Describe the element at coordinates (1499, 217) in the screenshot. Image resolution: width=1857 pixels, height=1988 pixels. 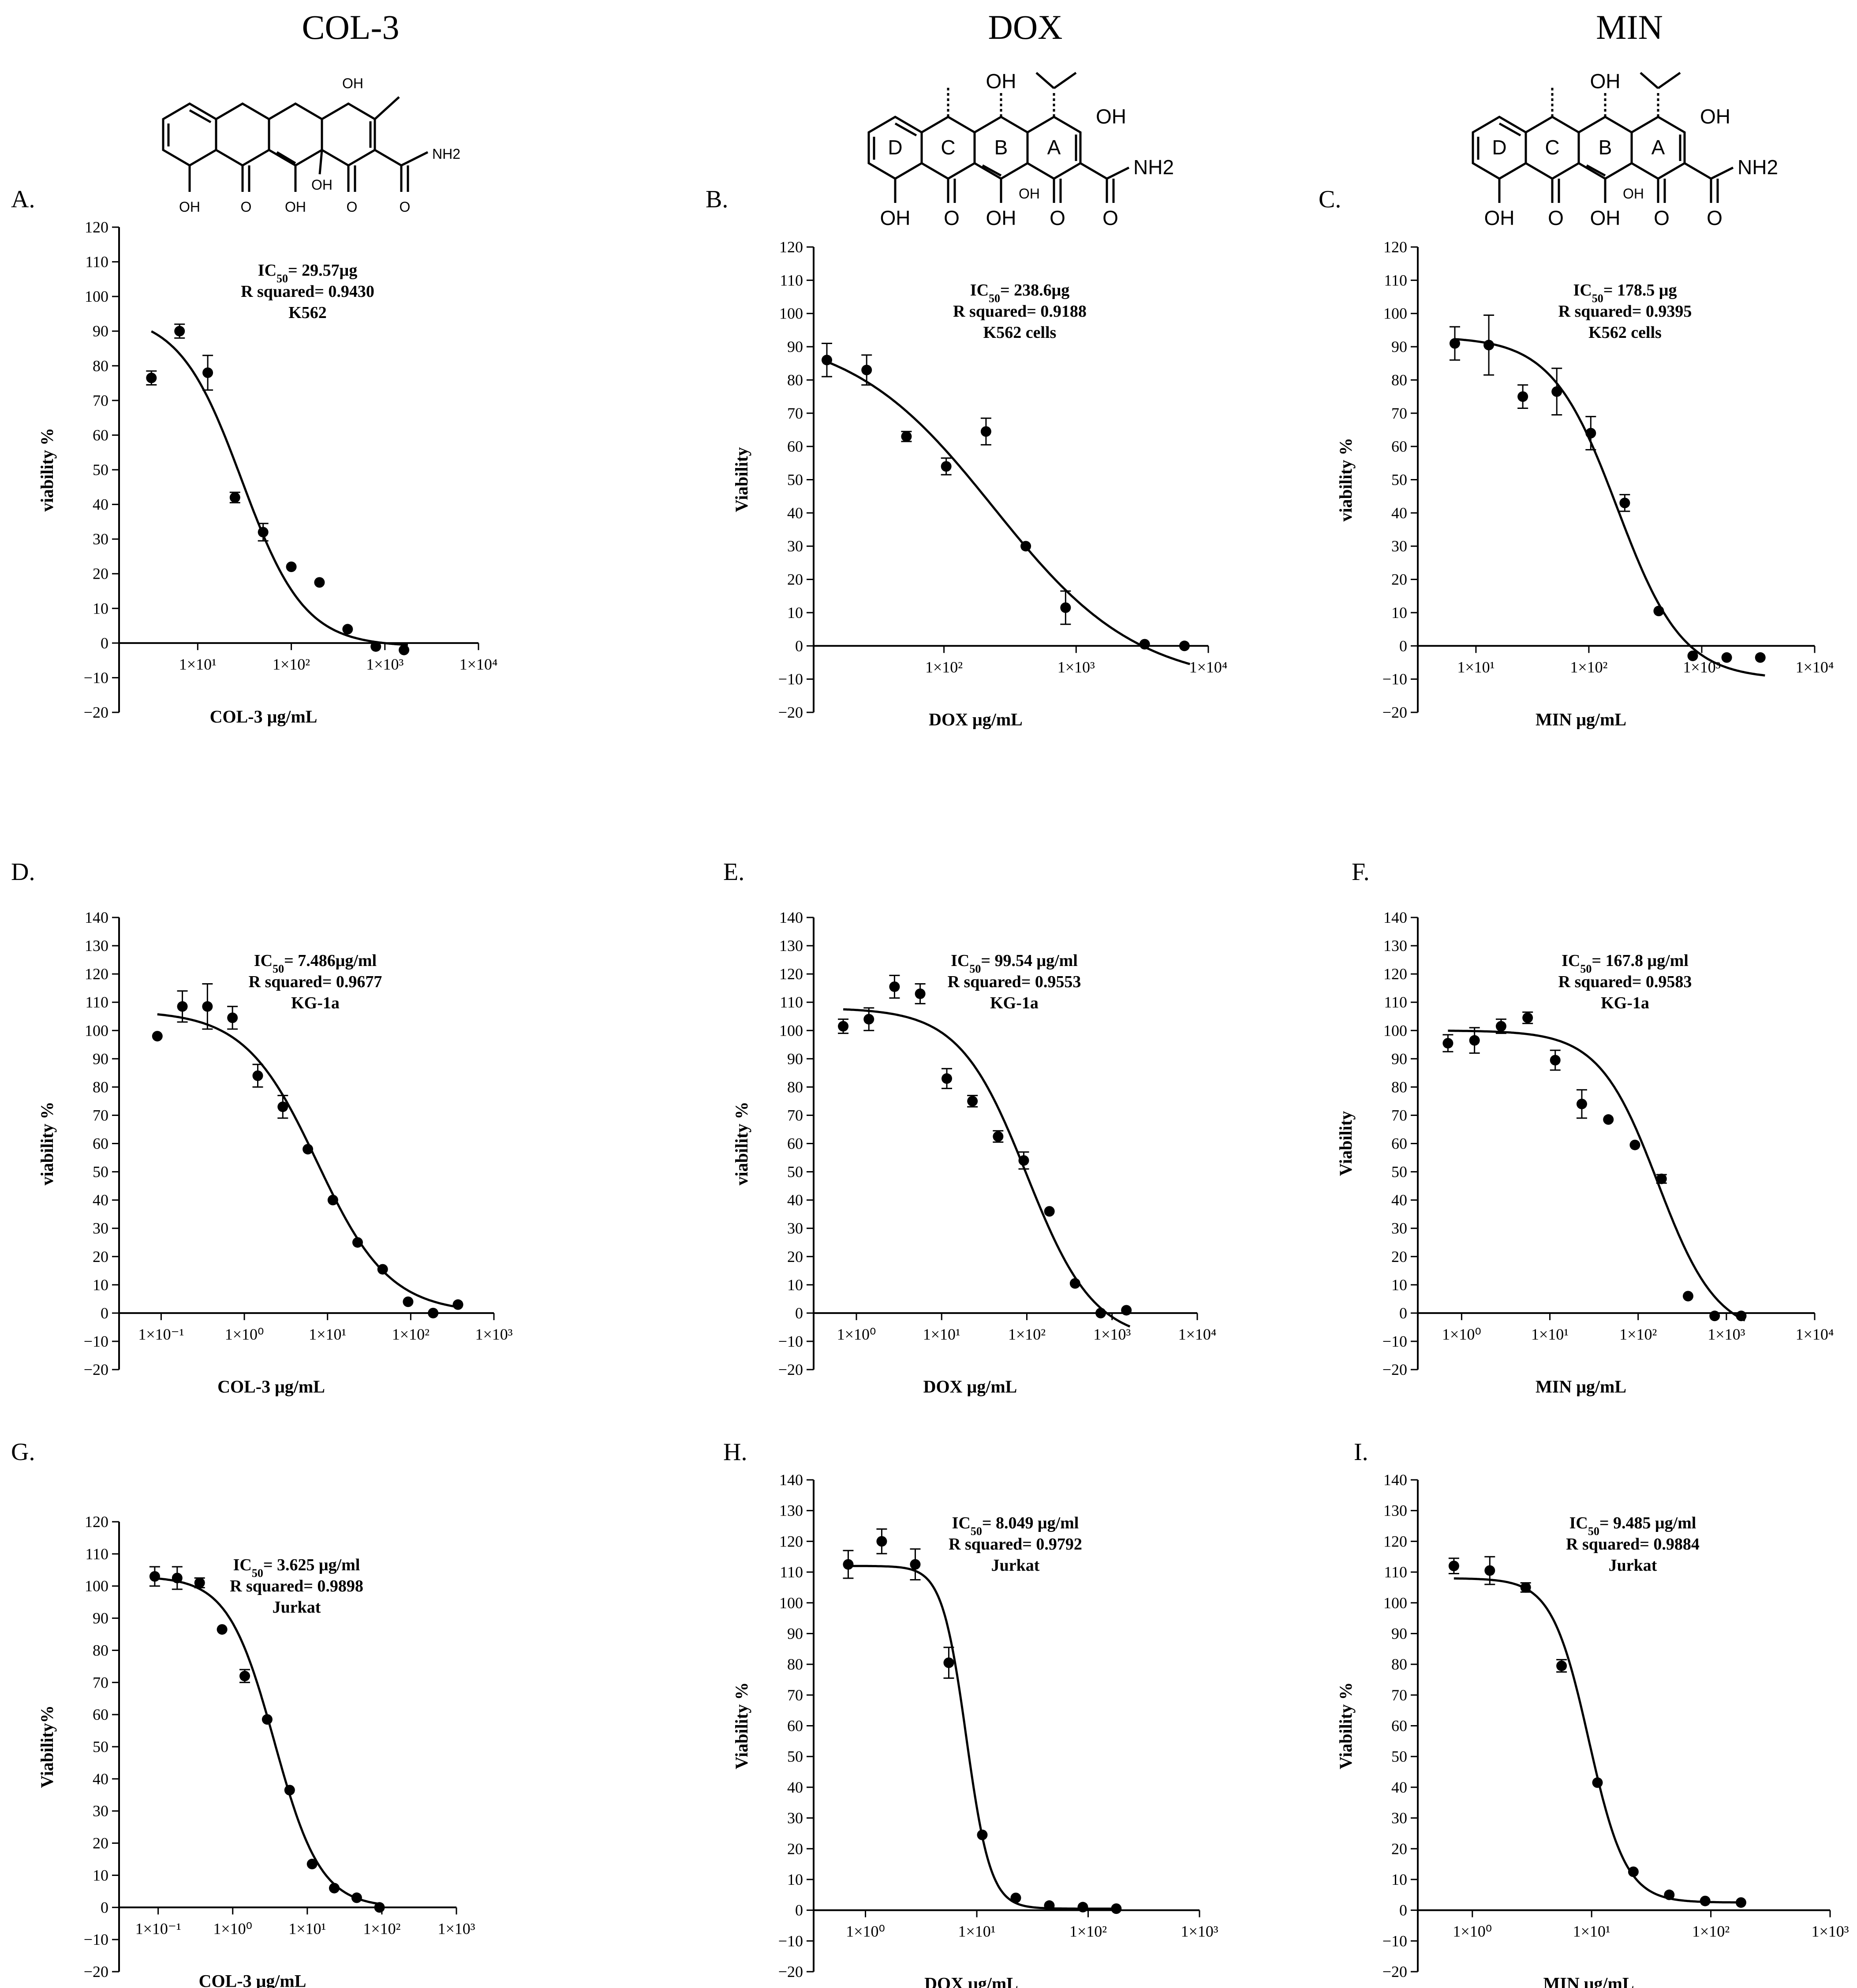
I see `min-label-oh-d: OH` at that location.